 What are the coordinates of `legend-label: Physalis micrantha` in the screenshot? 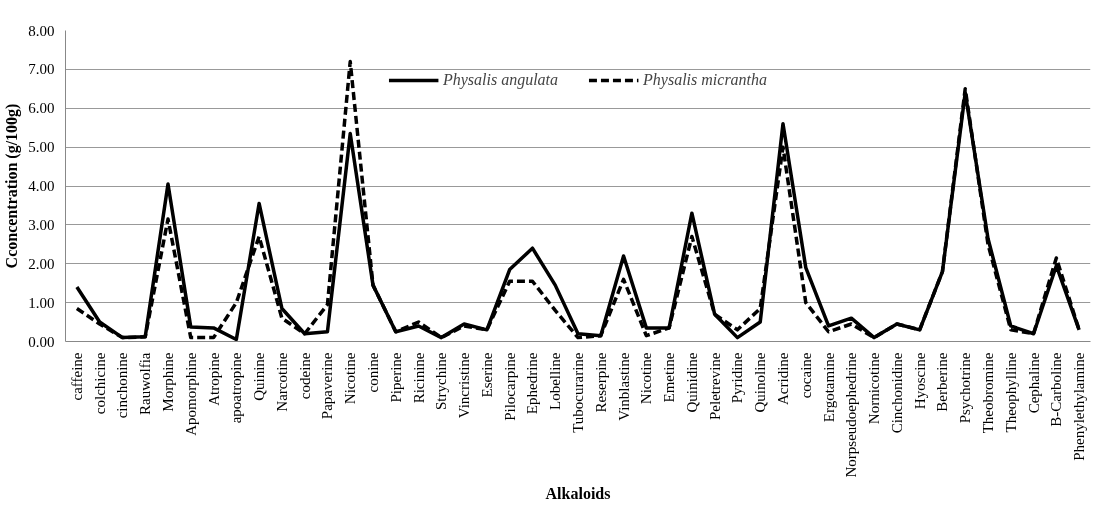 It's located at (705, 80).